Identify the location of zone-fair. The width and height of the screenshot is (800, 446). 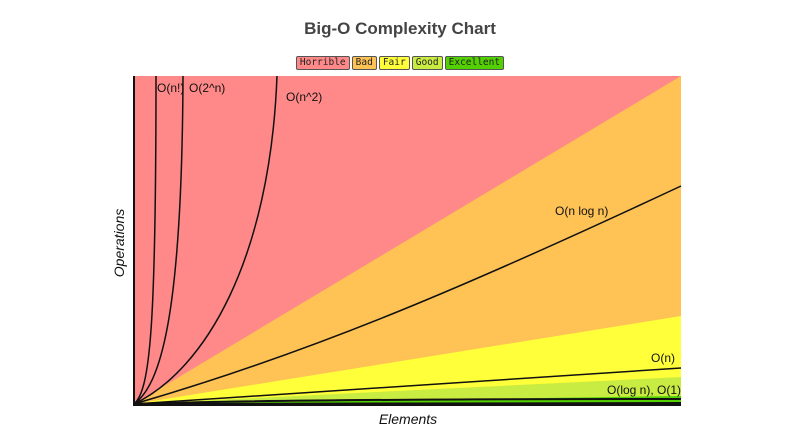
(407, 360).